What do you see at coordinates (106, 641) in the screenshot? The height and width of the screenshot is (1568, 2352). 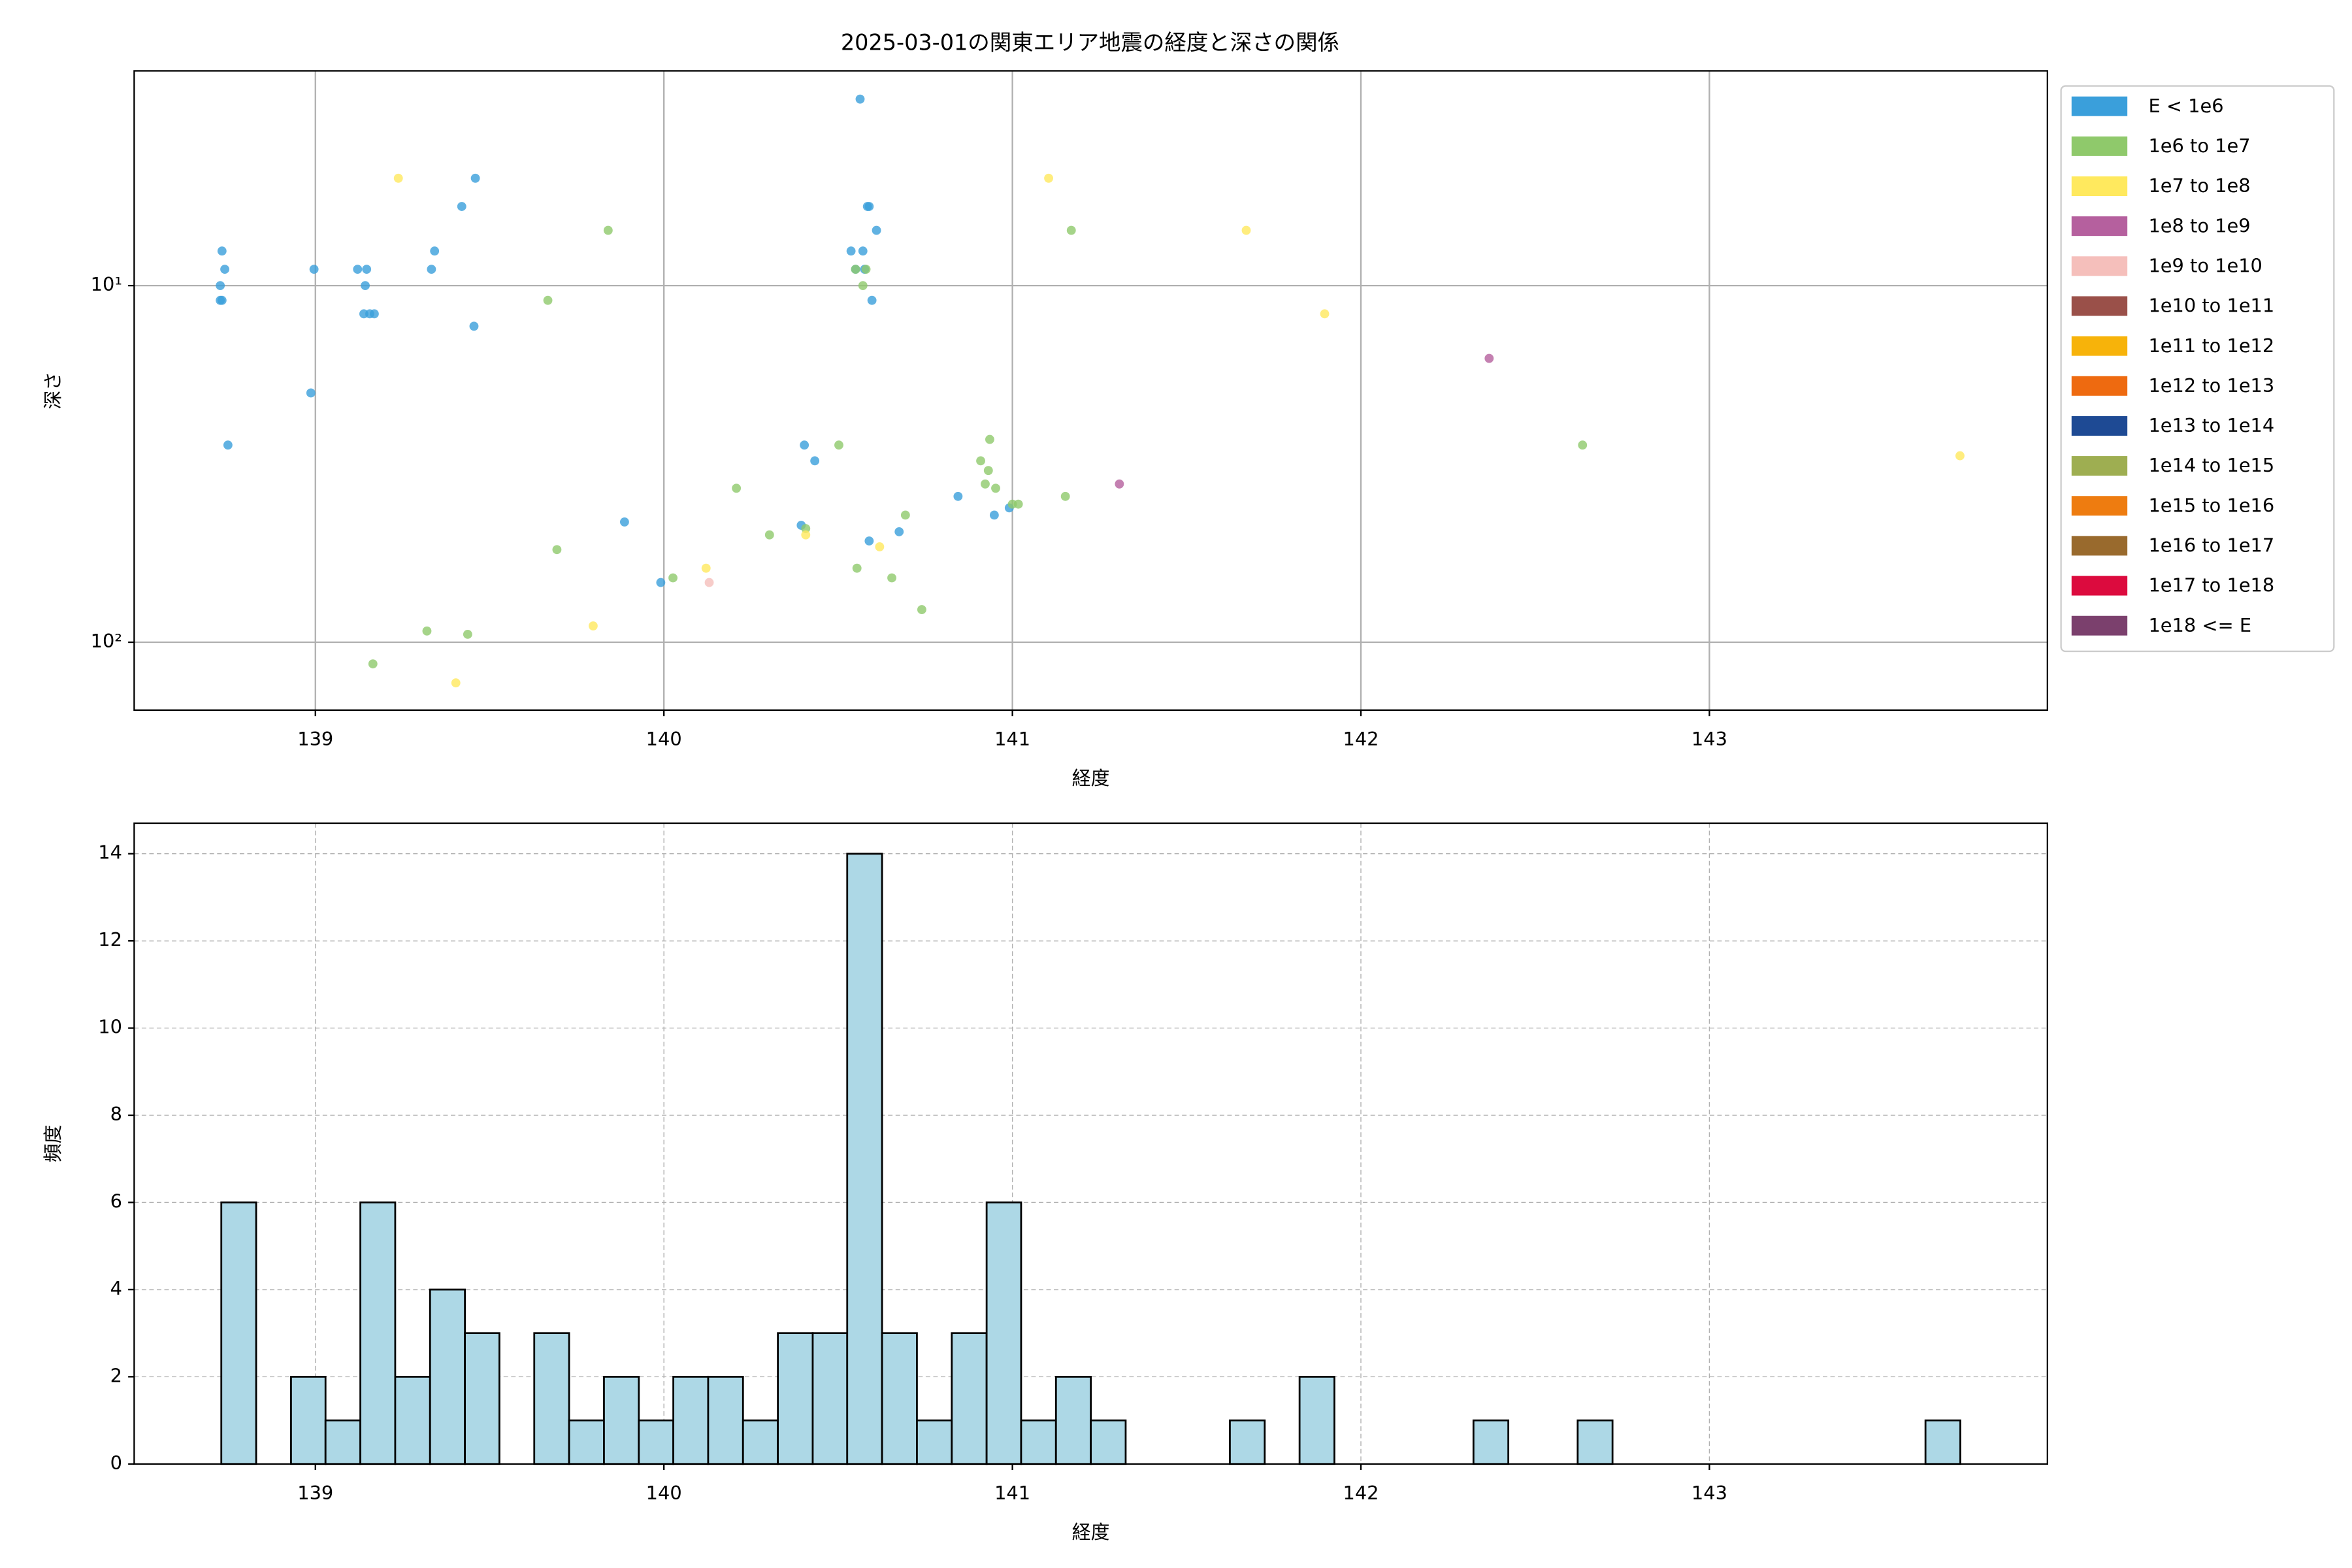 I see `y-tick-label: 10²` at bounding box center [106, 641].